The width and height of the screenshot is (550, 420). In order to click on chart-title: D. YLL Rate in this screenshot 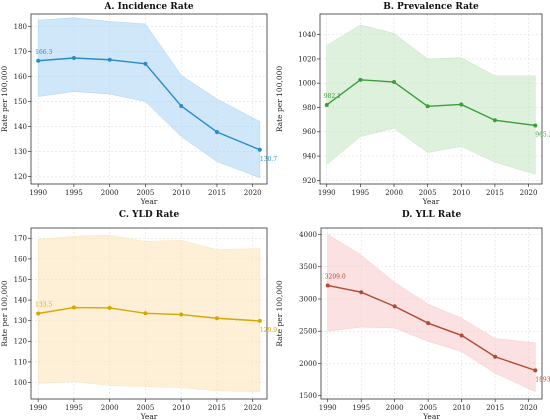, I will do `click(432, 215)`.